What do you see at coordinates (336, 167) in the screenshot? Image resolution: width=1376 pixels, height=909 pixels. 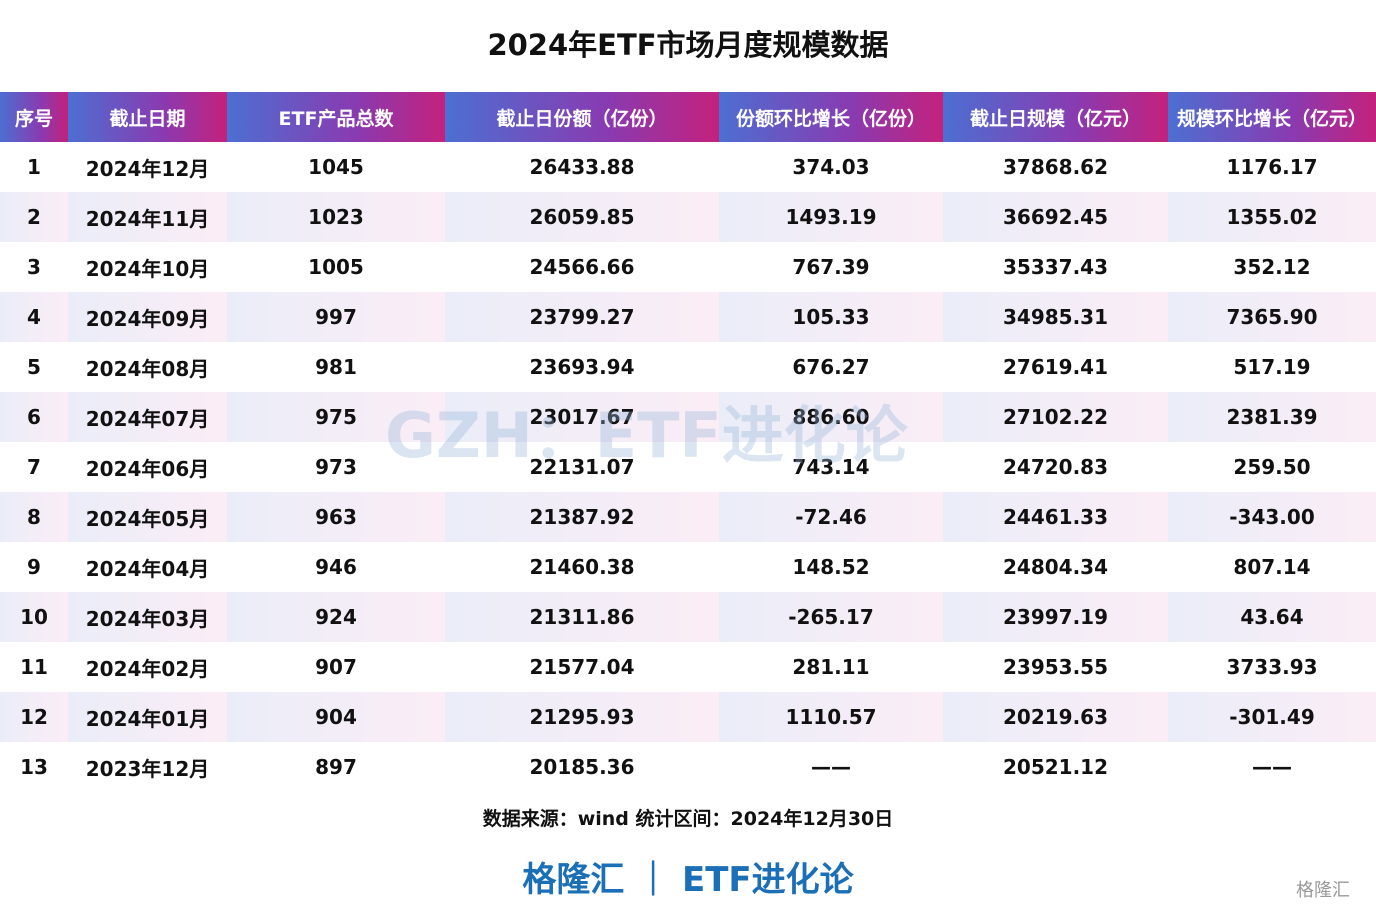 I see `table-cell: 1045` at bounding box center [336, 167].